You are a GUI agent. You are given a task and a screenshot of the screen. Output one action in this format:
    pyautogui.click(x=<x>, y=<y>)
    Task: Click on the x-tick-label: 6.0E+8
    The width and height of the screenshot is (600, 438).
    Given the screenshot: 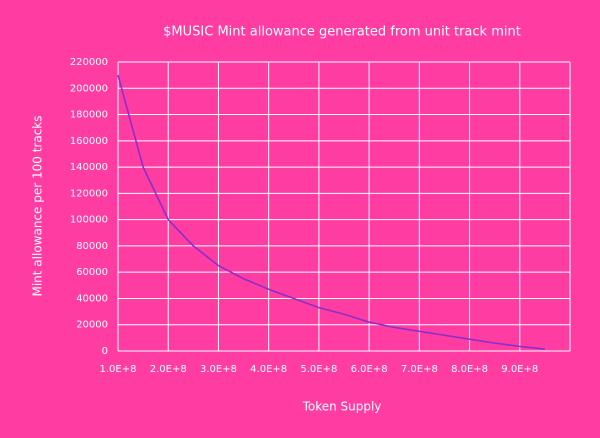 What is the action you would take?
    pyautogui.click(x=369, y=369)
    